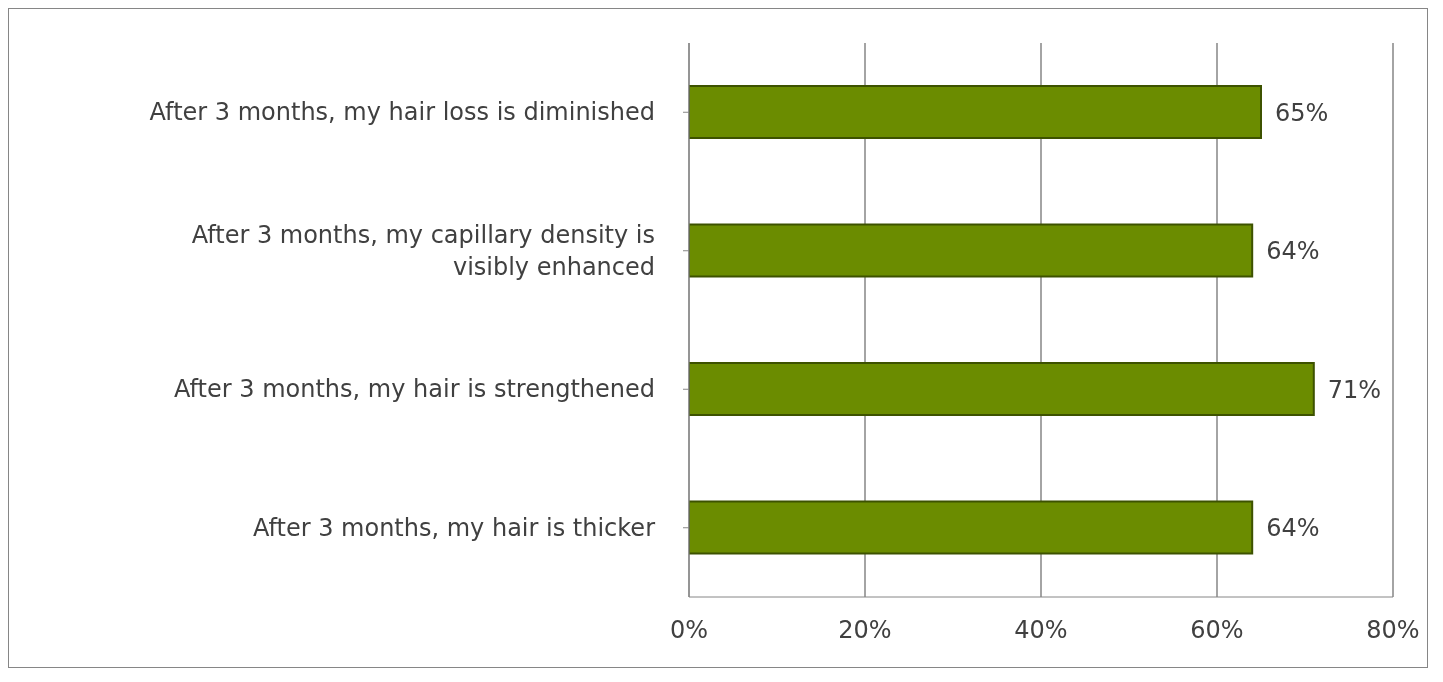 This screenshot has height=682, width=1443. What do you see at coordinates (454, 527) in the screenshot?
I see `y-tick-label: After 3 months, my hair is thicker` at bounding box center [454, 527].